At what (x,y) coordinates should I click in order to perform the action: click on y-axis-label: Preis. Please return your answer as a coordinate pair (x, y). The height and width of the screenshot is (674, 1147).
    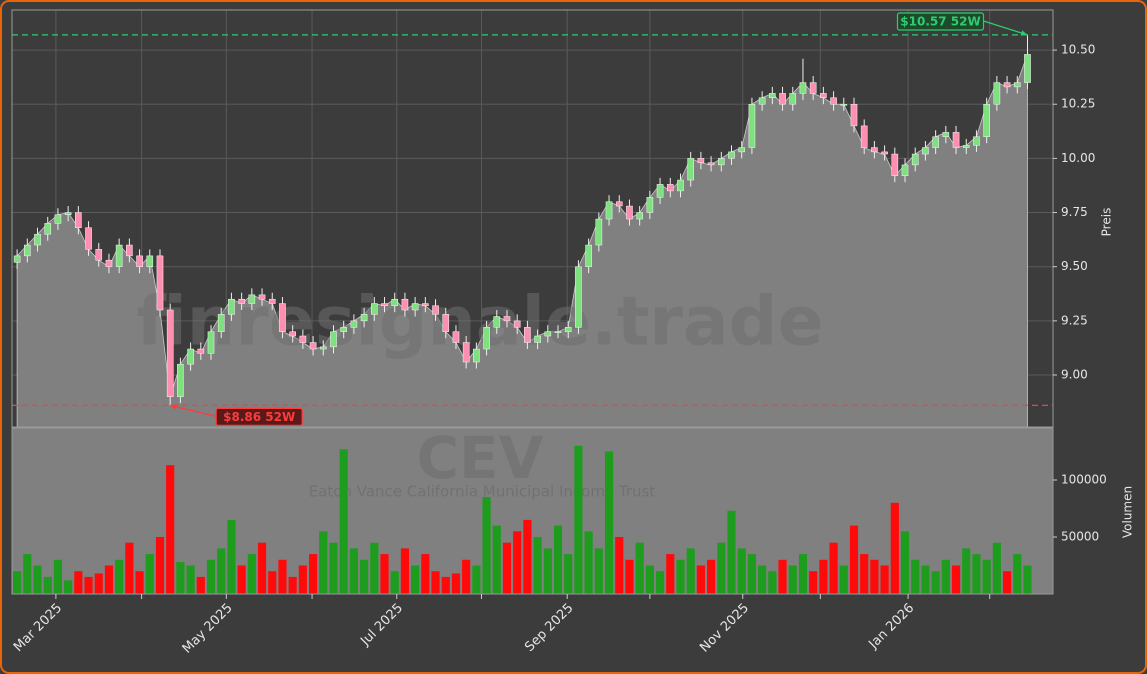
    Looking at the image, I should click on (1107, 222).